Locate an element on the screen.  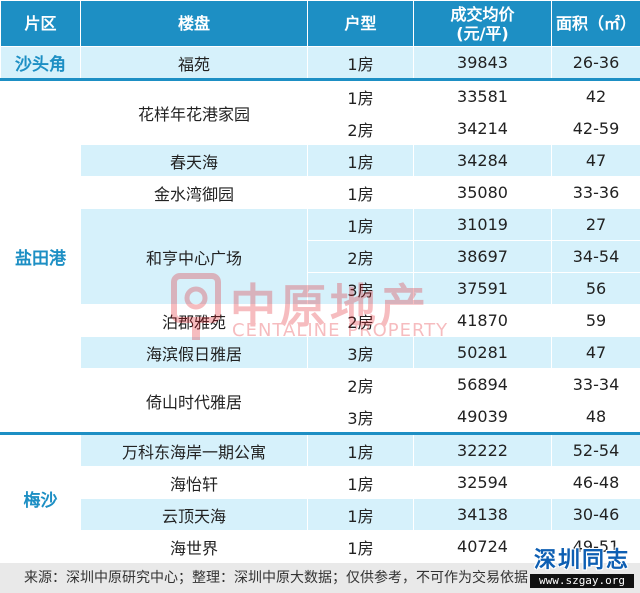
district-cell: 盐田港 is located at coordinates (40, 256).